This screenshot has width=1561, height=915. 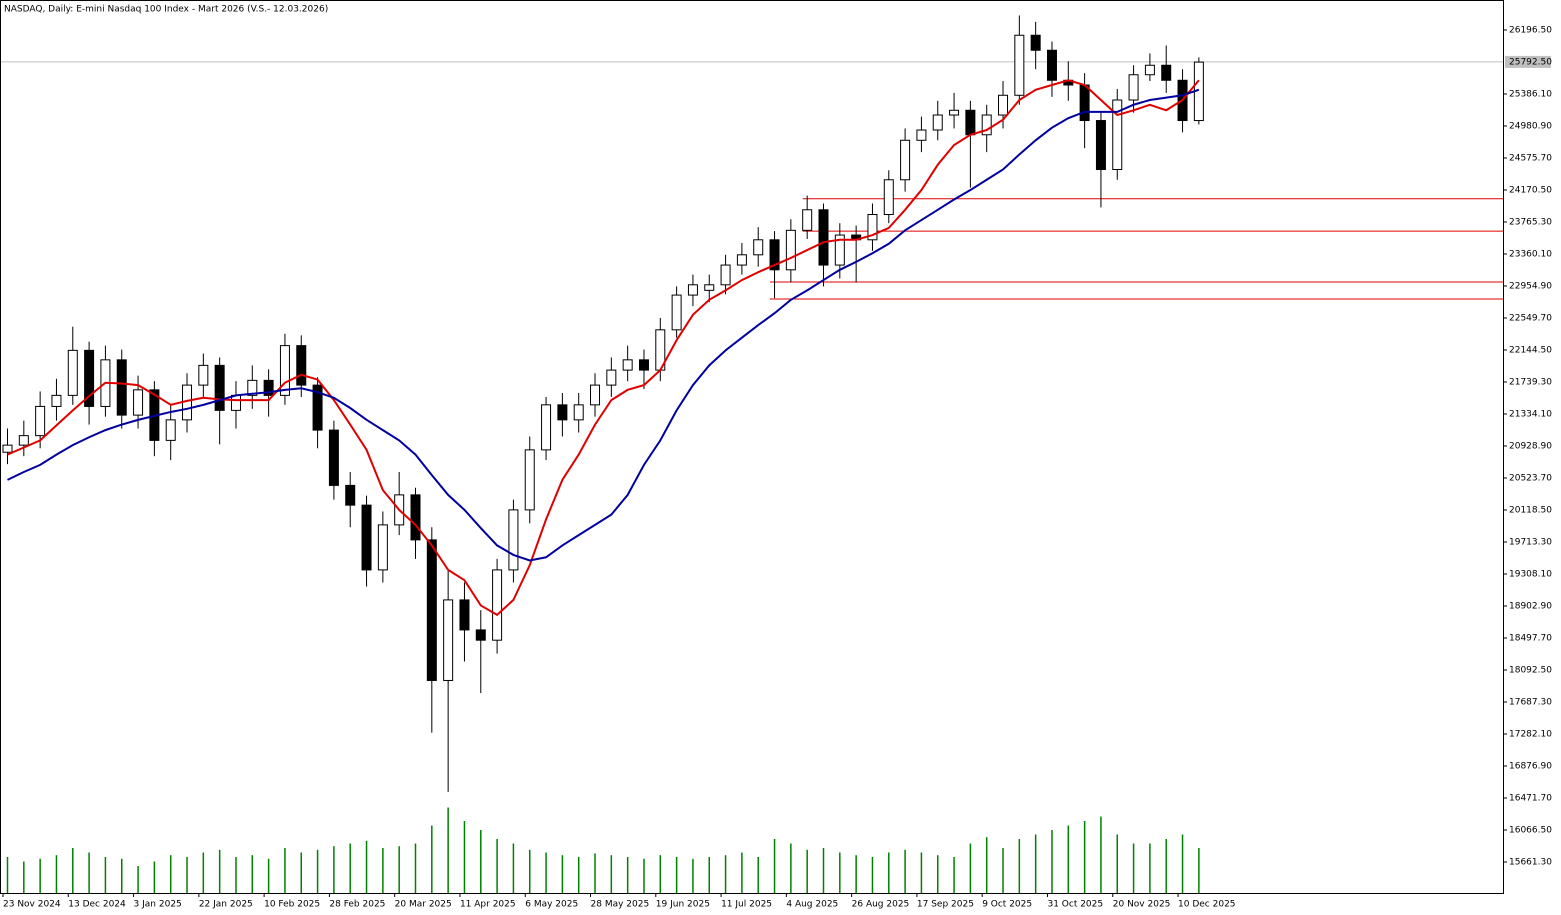 I want to click on x-tick-label: 31 Oct 2025, so click(x=1075, y=905).